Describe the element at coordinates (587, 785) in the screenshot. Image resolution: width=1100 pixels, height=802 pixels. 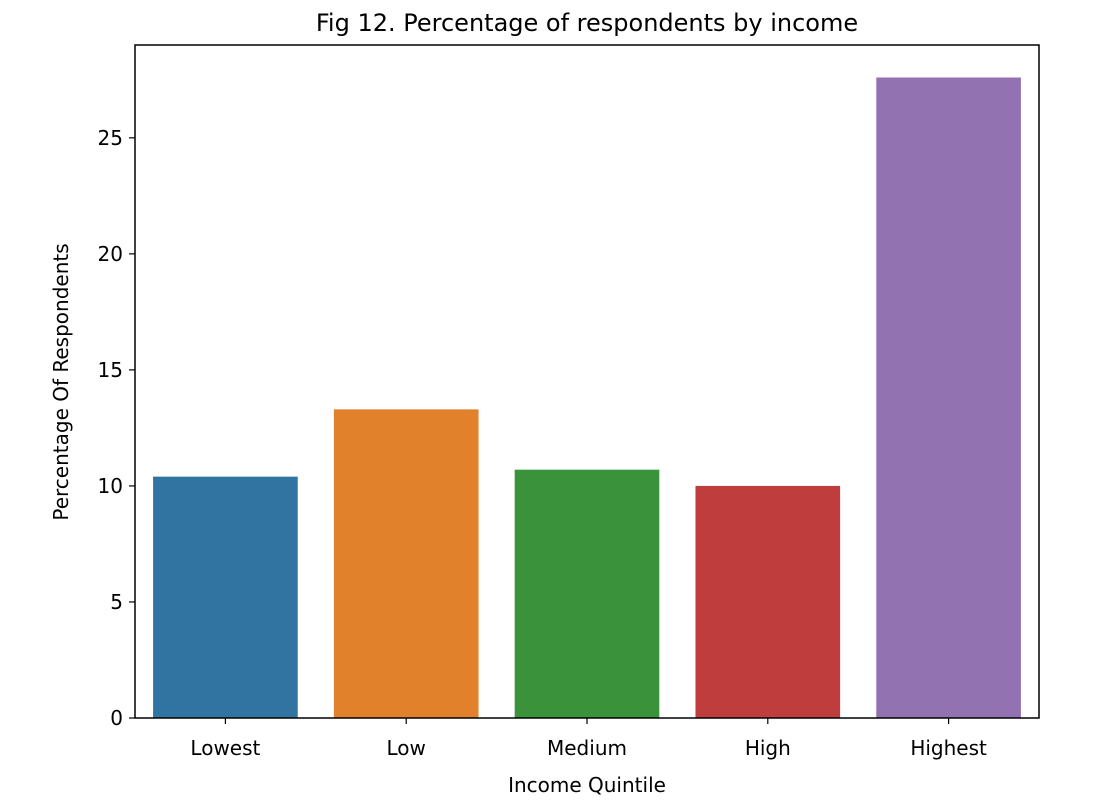
I see `x-axis-label: Income Quintile` at that location.